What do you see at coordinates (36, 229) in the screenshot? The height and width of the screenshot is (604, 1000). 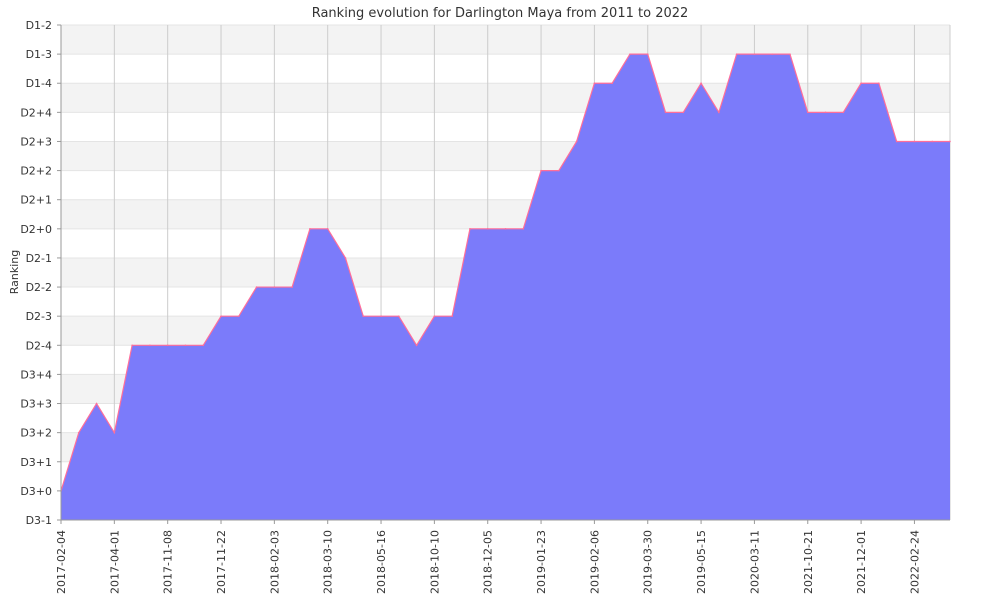 I see `y-tick-label: D2+0` at bounding box center [36, 229].